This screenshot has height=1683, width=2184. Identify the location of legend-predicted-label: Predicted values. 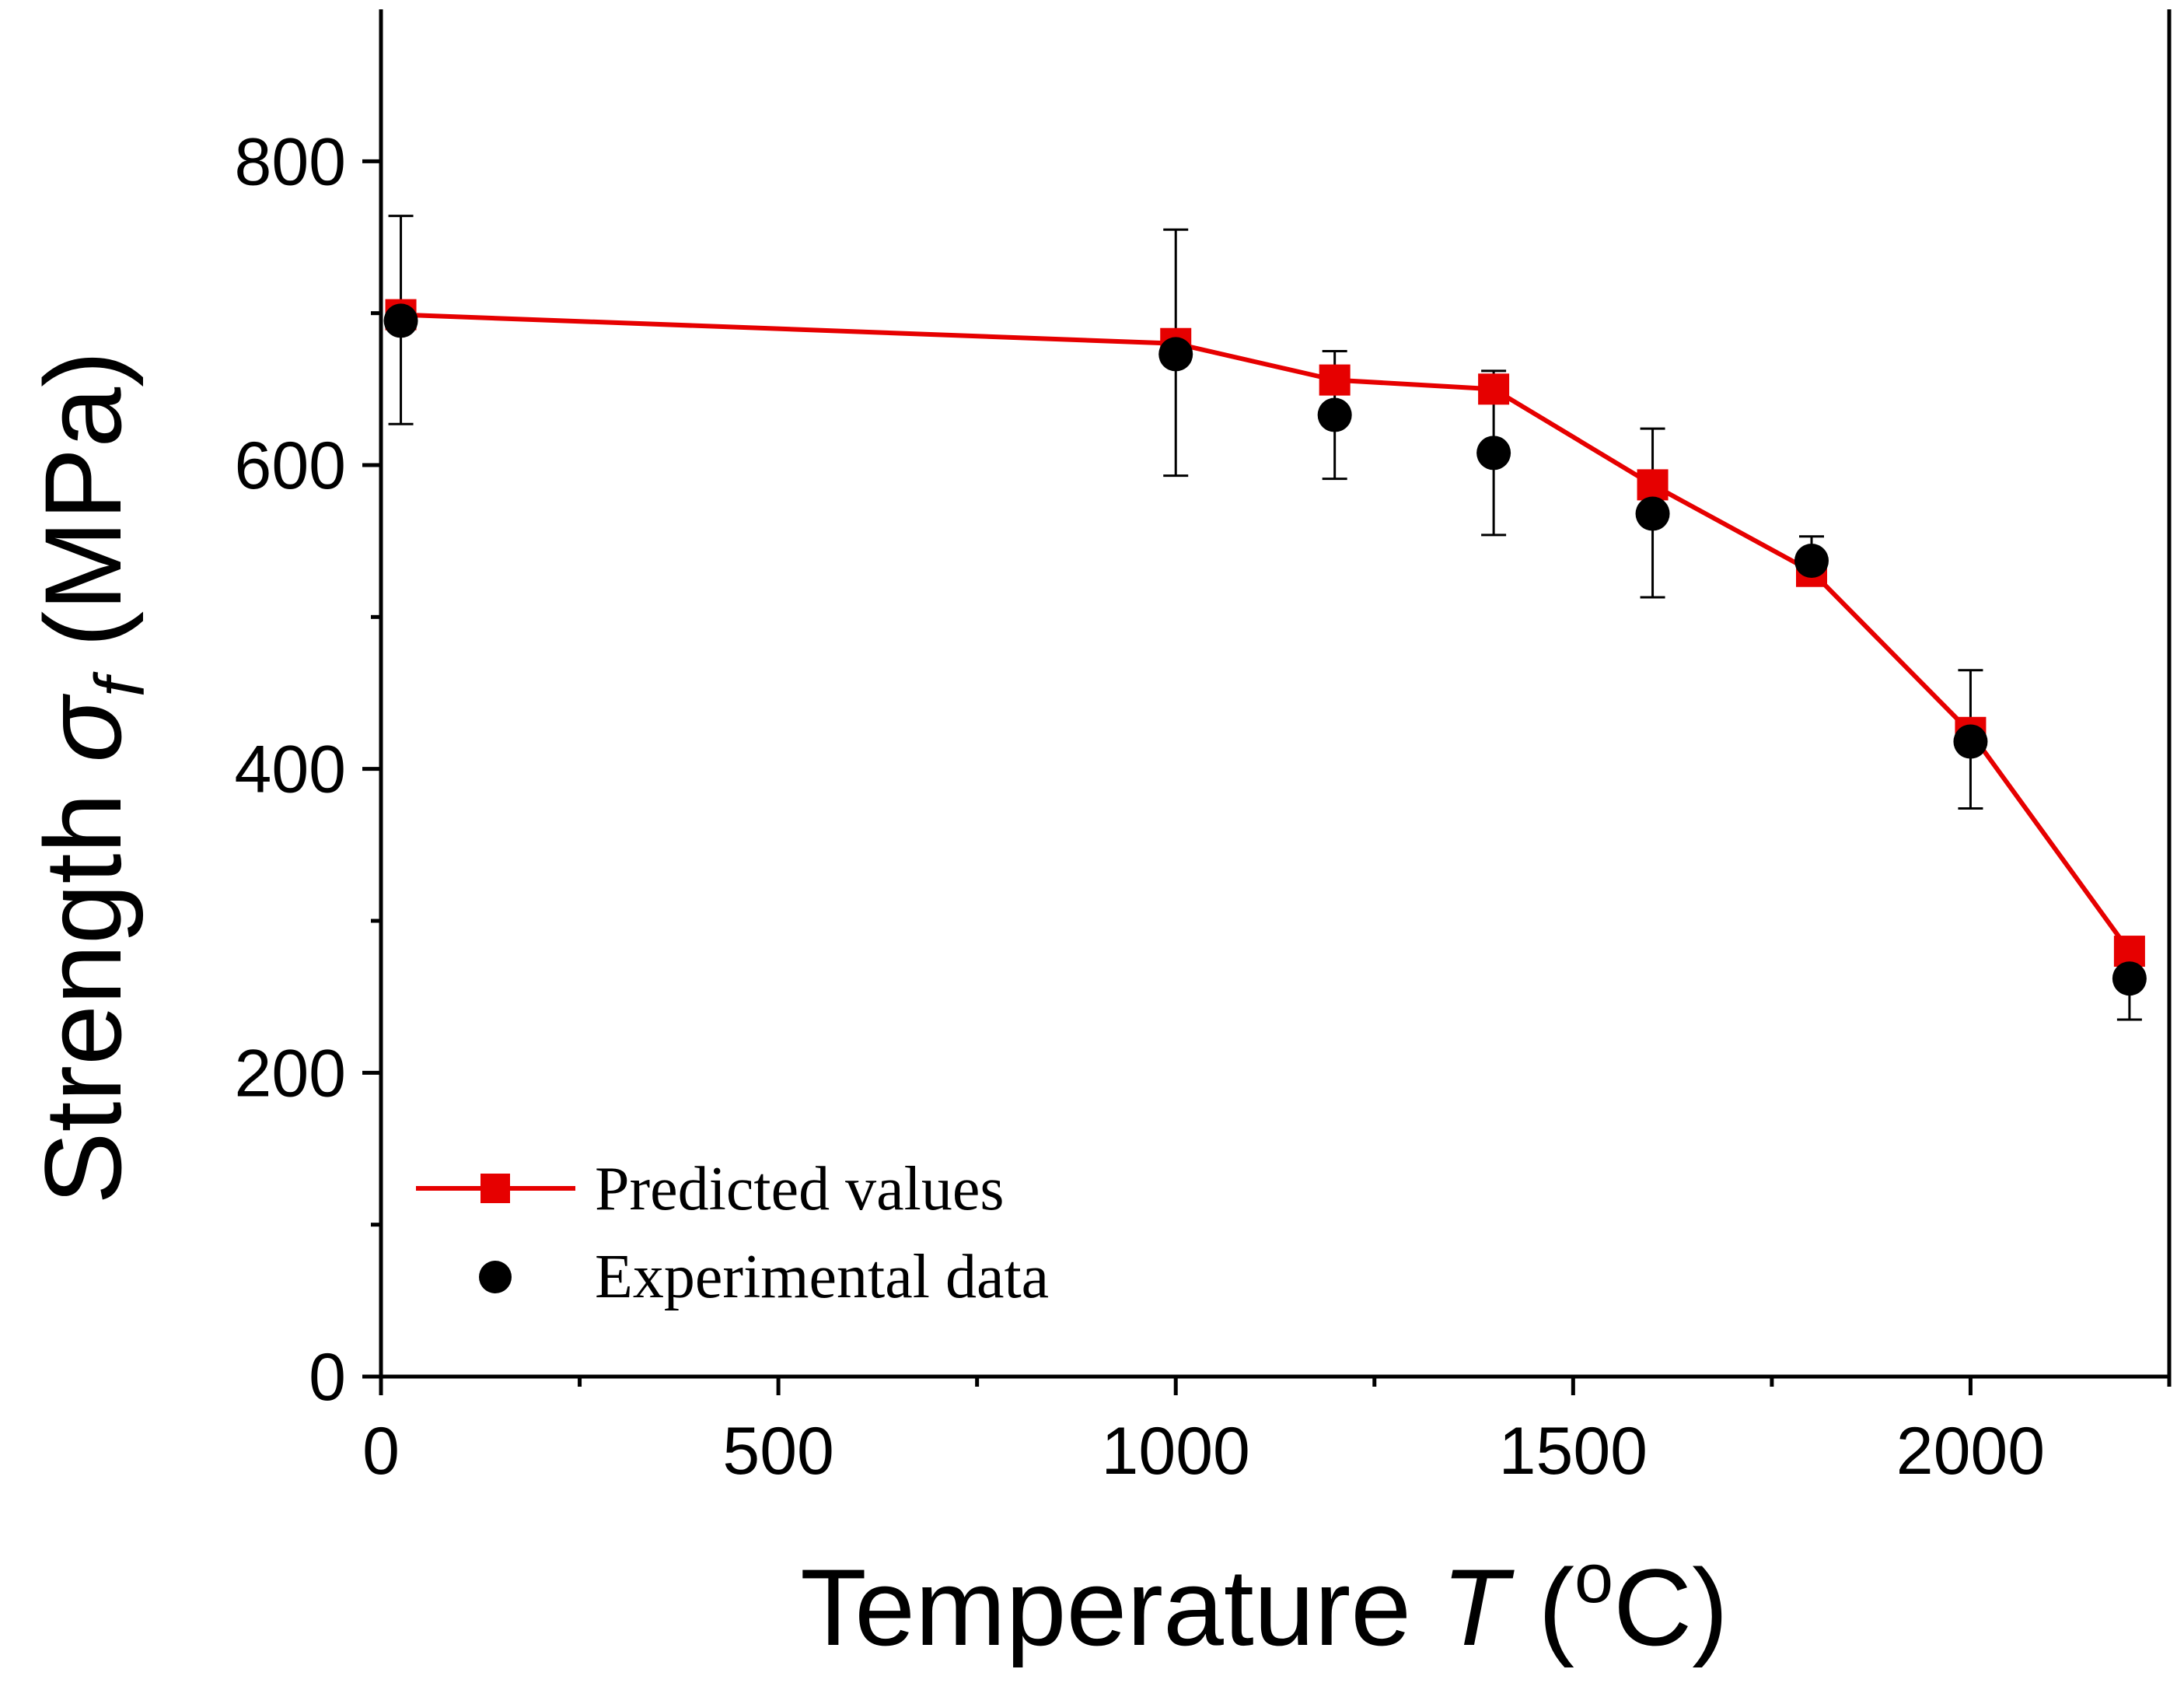
(799, 1189).